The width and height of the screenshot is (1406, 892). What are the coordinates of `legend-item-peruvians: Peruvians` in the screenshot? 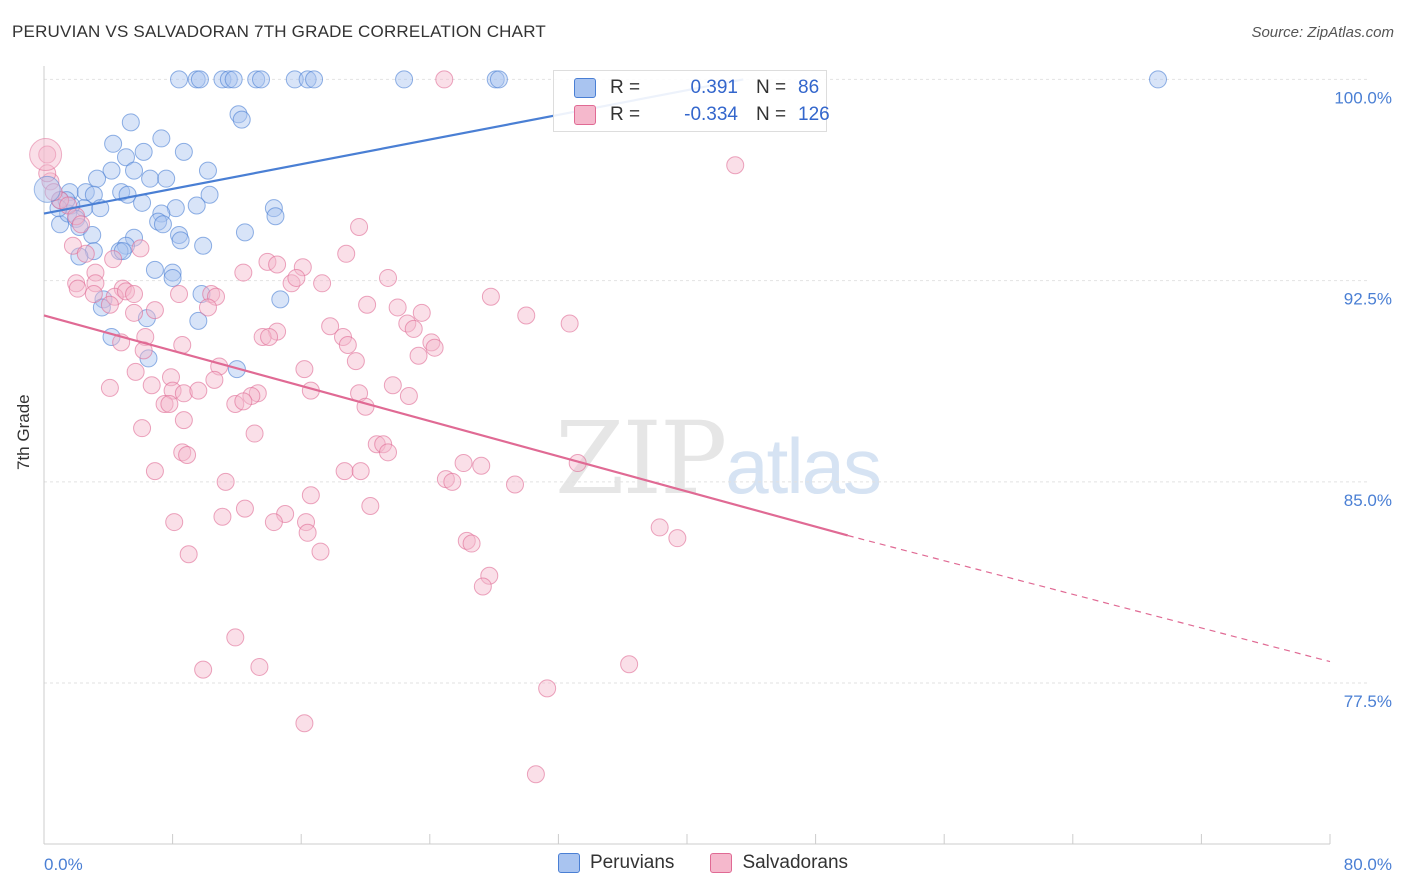 It's located at (616, 863).